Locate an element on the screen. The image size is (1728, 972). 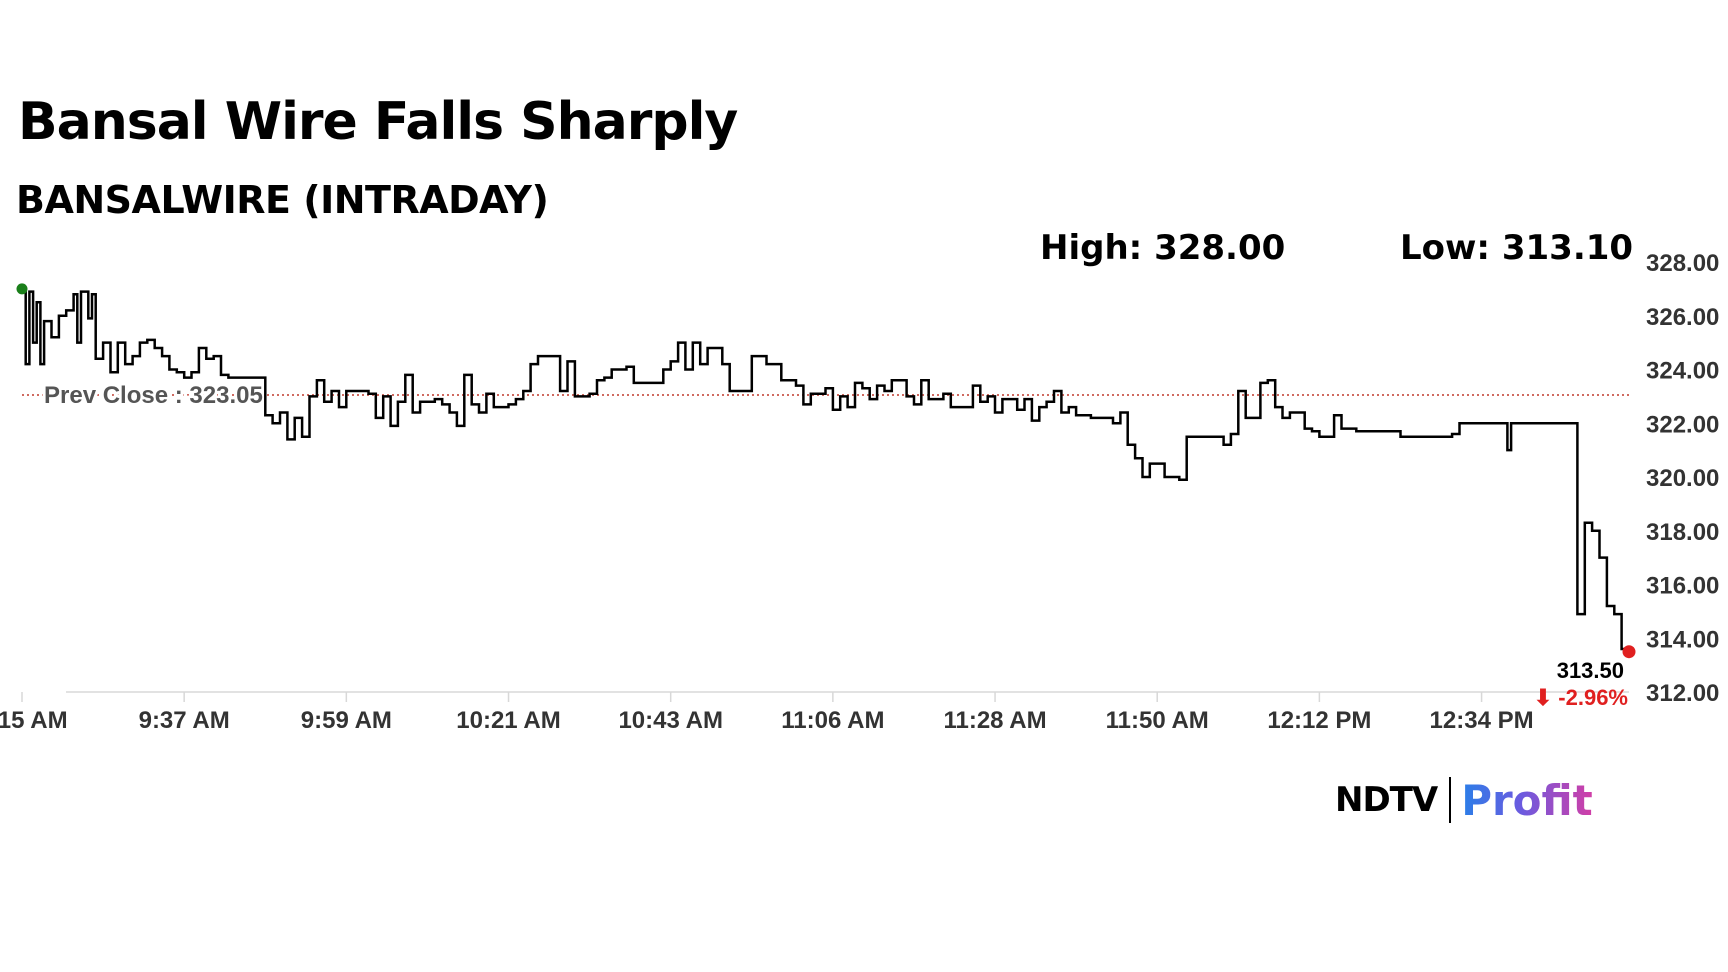
y-tick-label: 316.00 is located at coordinates (1682, 586).